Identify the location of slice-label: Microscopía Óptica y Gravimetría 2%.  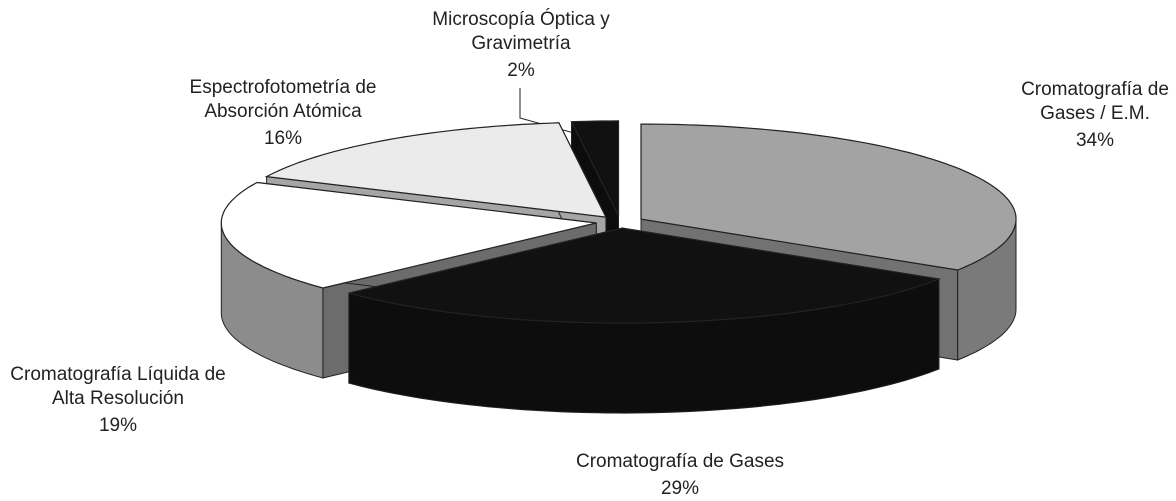
(521, 45).